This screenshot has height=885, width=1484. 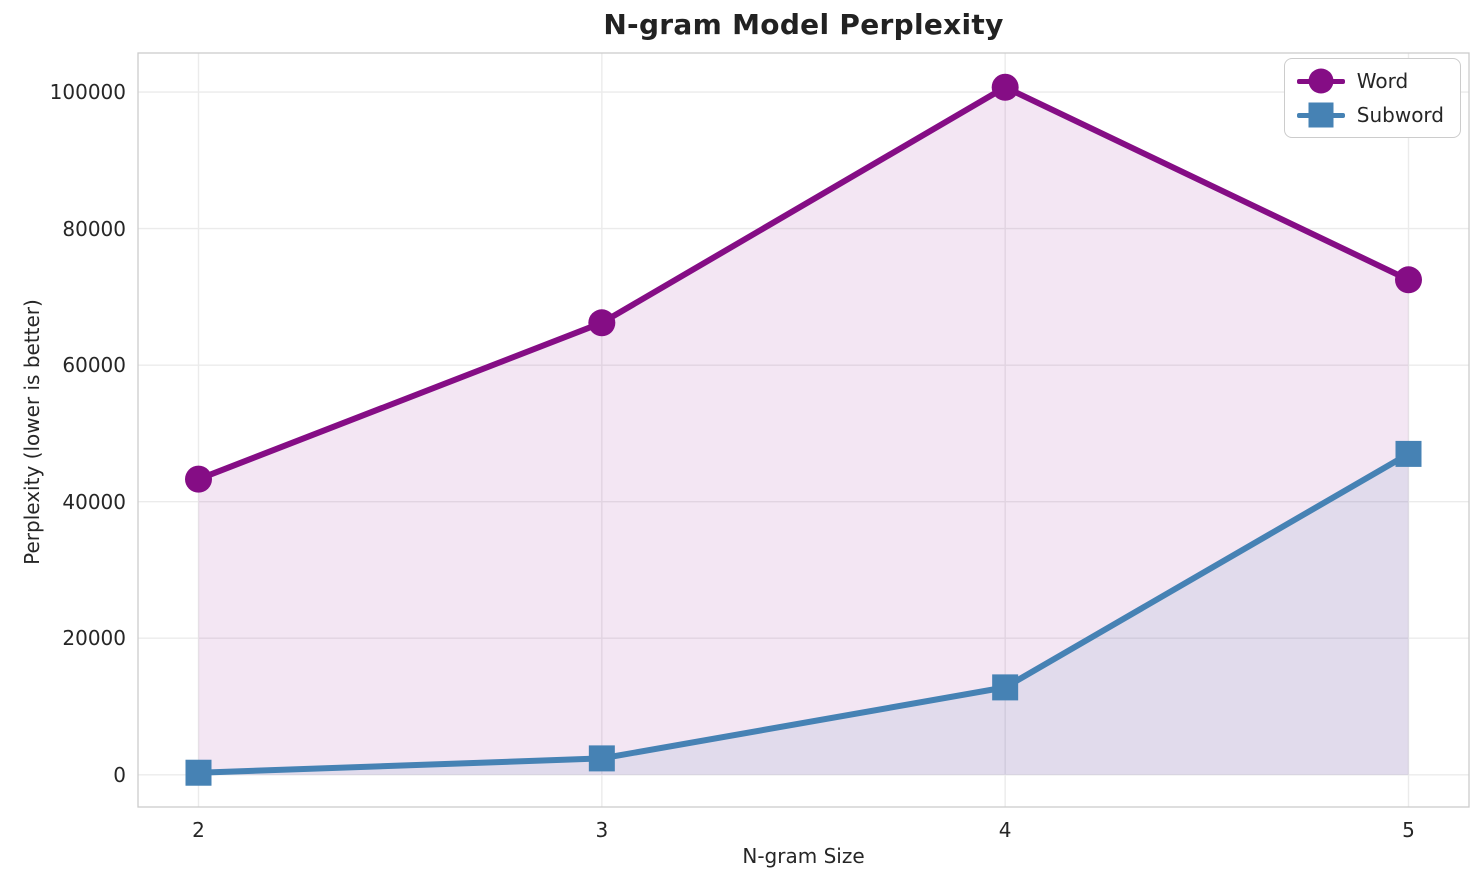 What do you see at coordinates (94, 638) in the screenshot?
I see `y-tick-label: 20000` at bounding box center [94, 638].